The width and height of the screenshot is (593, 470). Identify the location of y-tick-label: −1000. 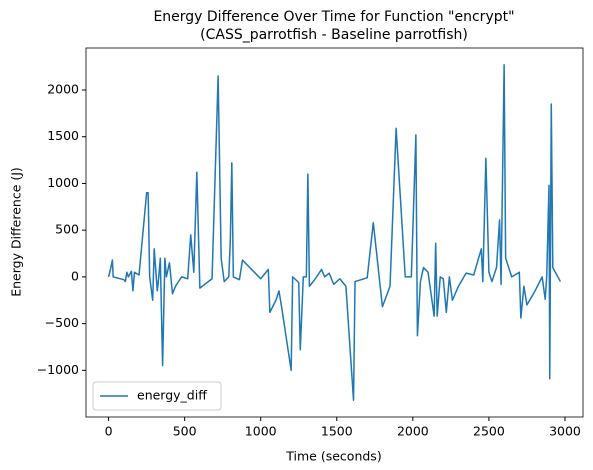
(58, 369).